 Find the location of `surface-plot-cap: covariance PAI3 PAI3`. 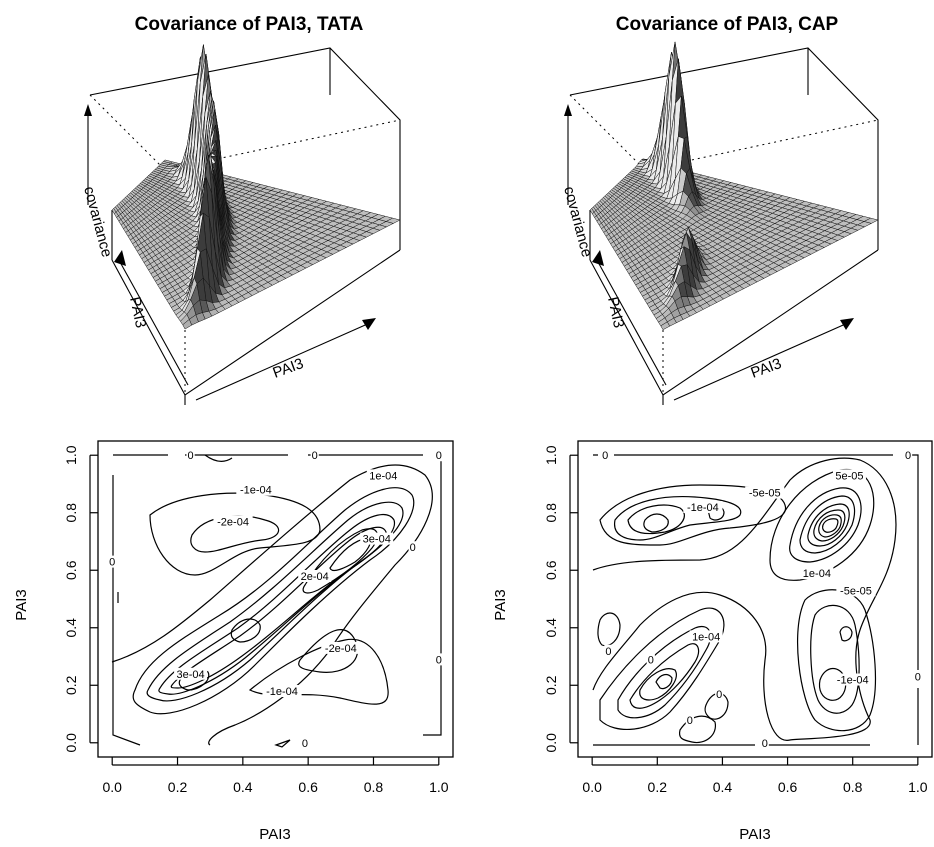

surface-plot-cap: covariance PAI3 PAI3 is located at coordinates (719, 223).